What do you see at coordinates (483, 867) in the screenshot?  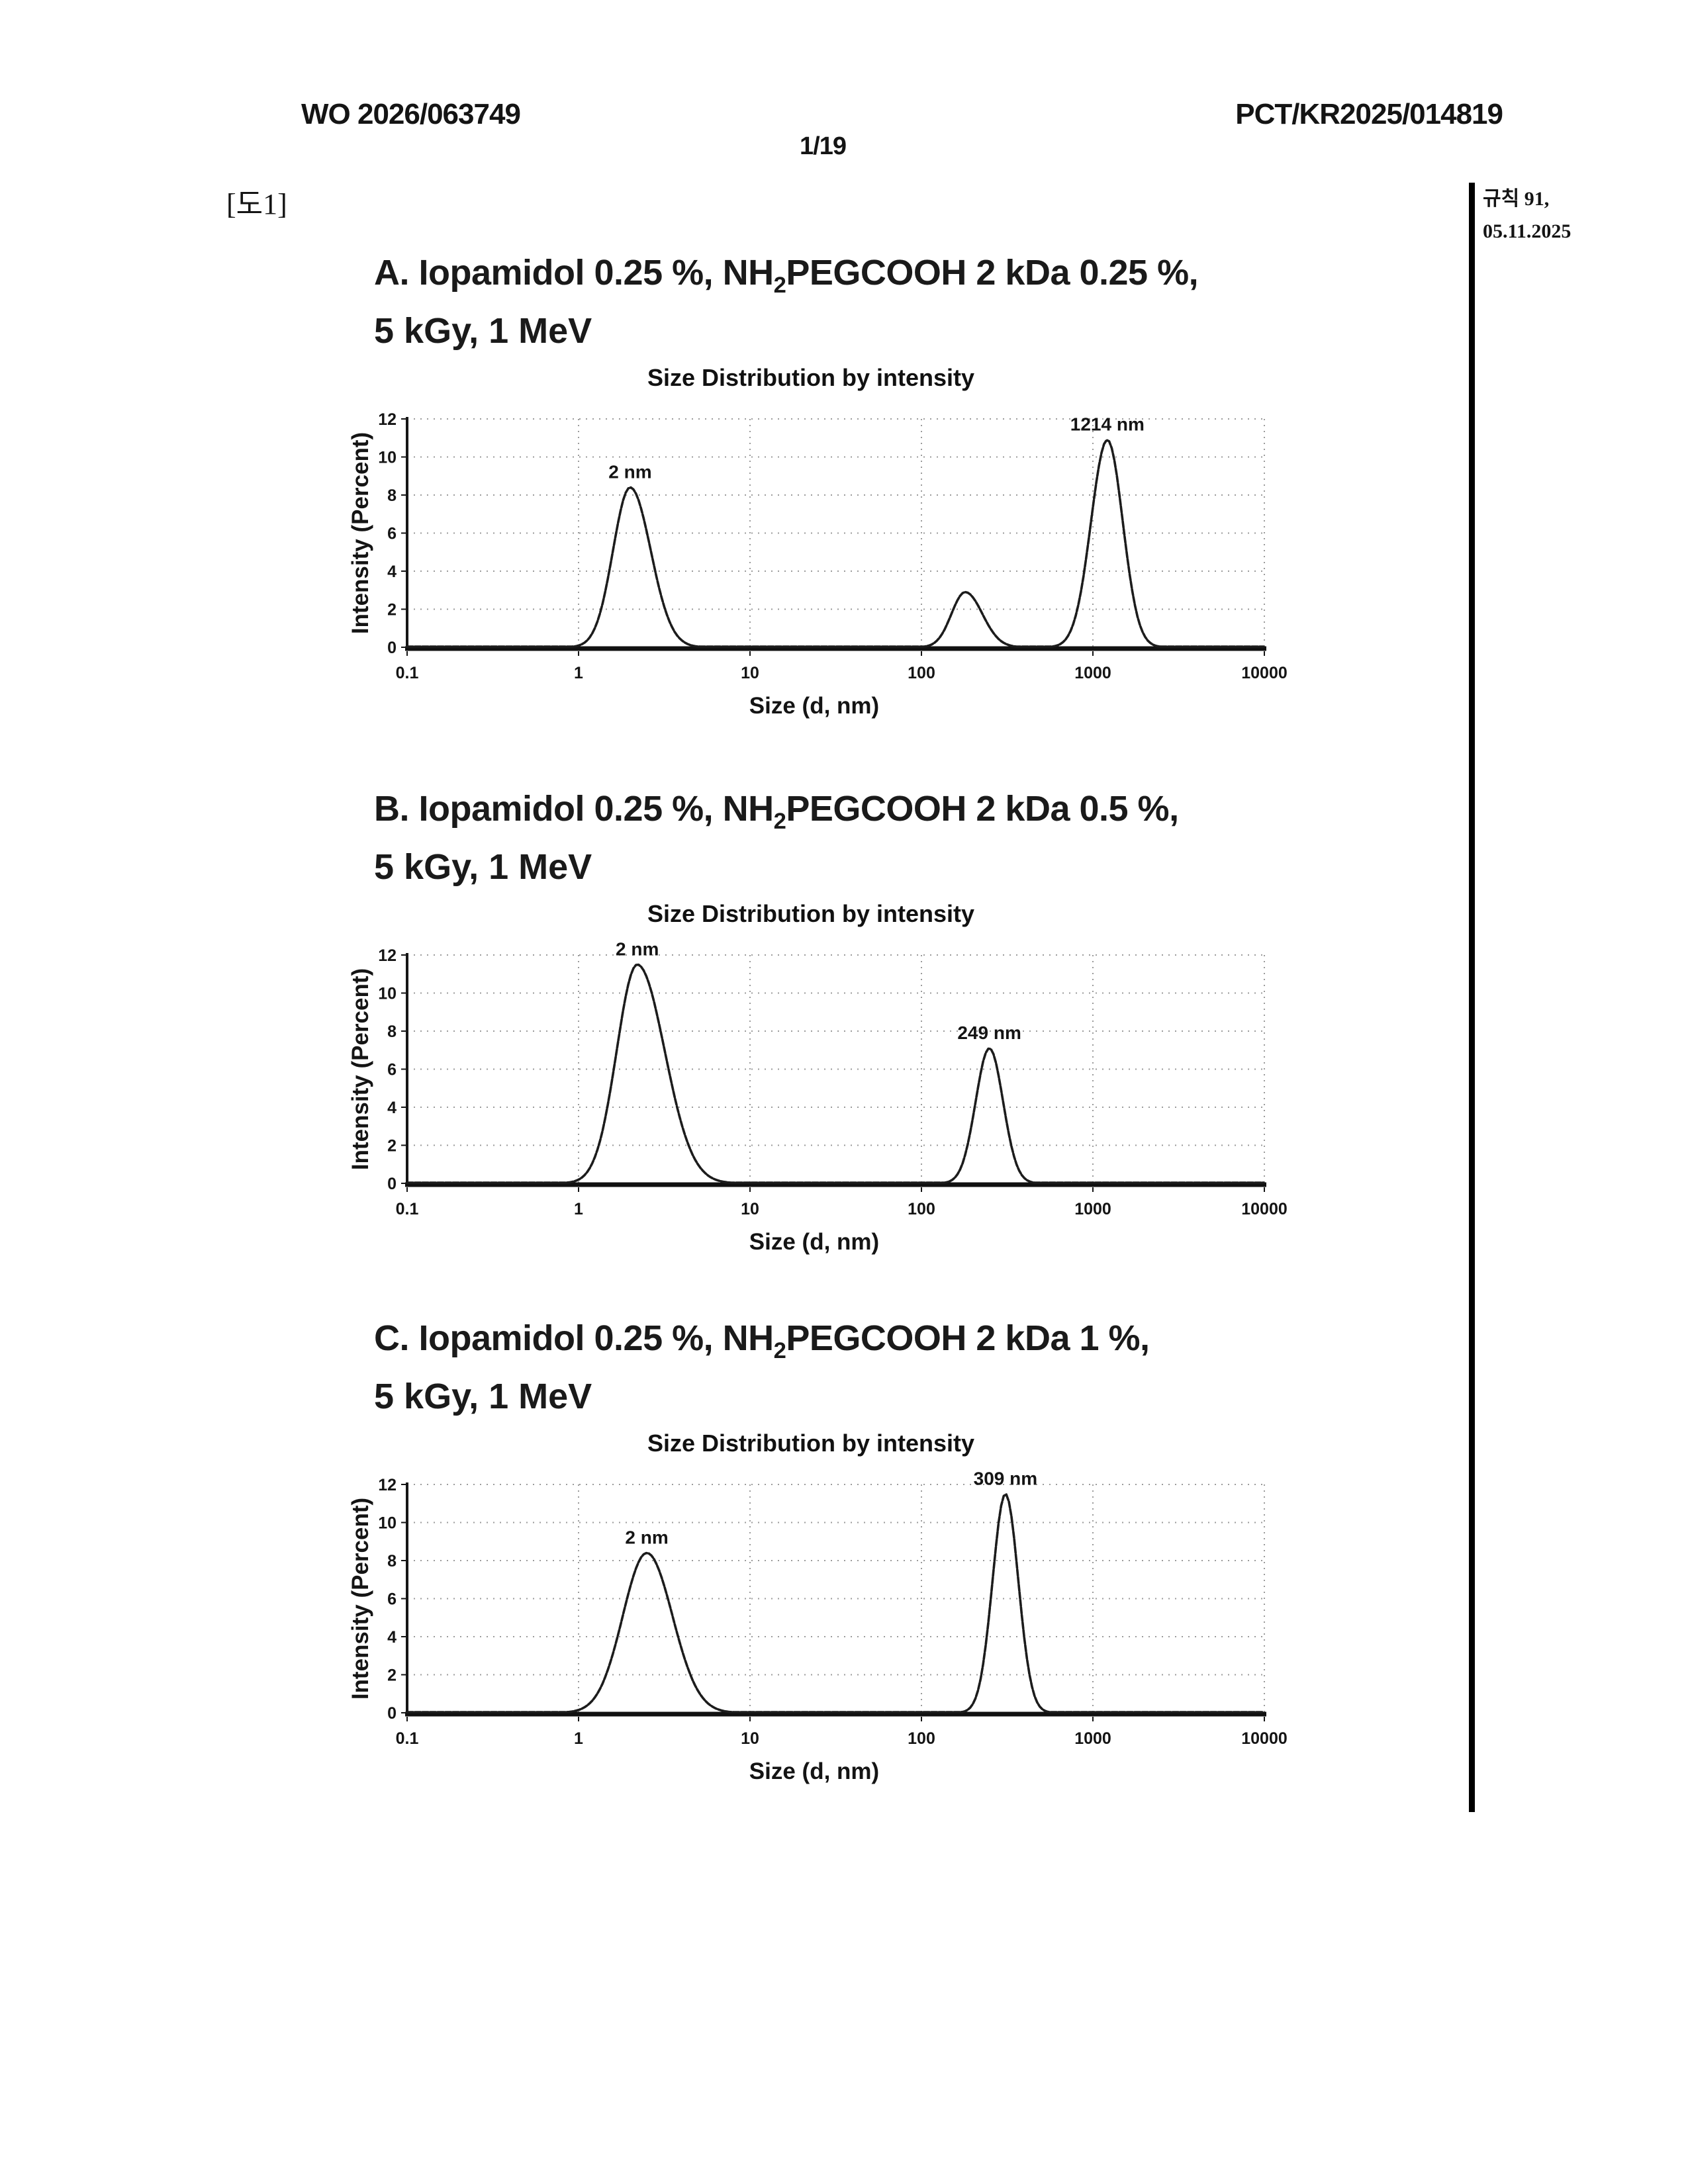 I see `panel-b-title-line2: 5 kGy, 1 MeV` at bounding box center [483, 867].